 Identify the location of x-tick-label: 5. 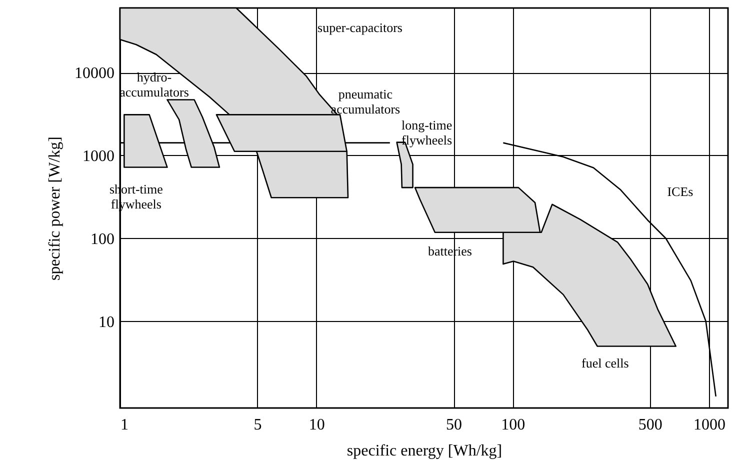
(258, 425).